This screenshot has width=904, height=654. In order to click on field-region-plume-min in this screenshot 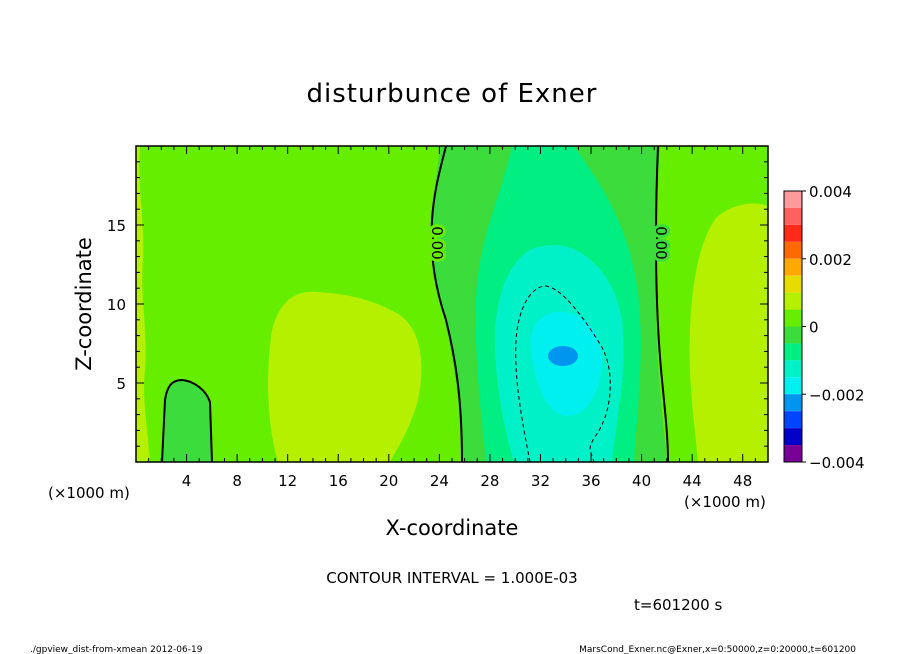, I will do `click(563, 356)`.